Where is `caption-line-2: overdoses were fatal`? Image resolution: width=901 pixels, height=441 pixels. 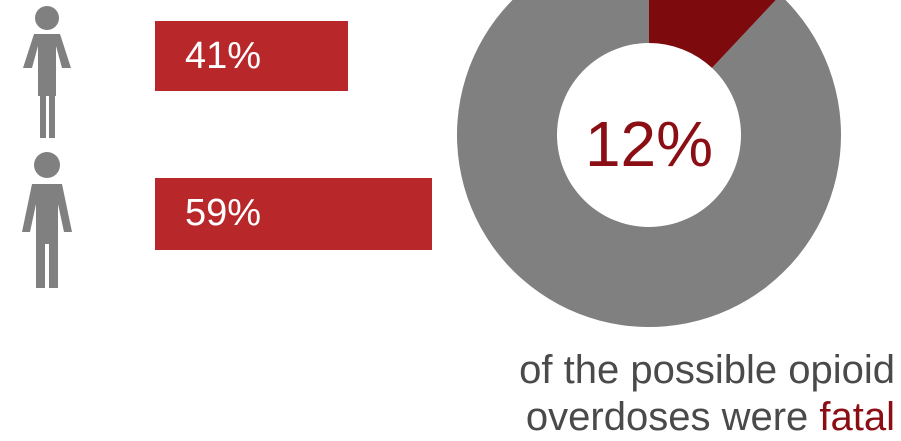 caption-line-2: overdoses were fatal is located at coordinates (710, 417).